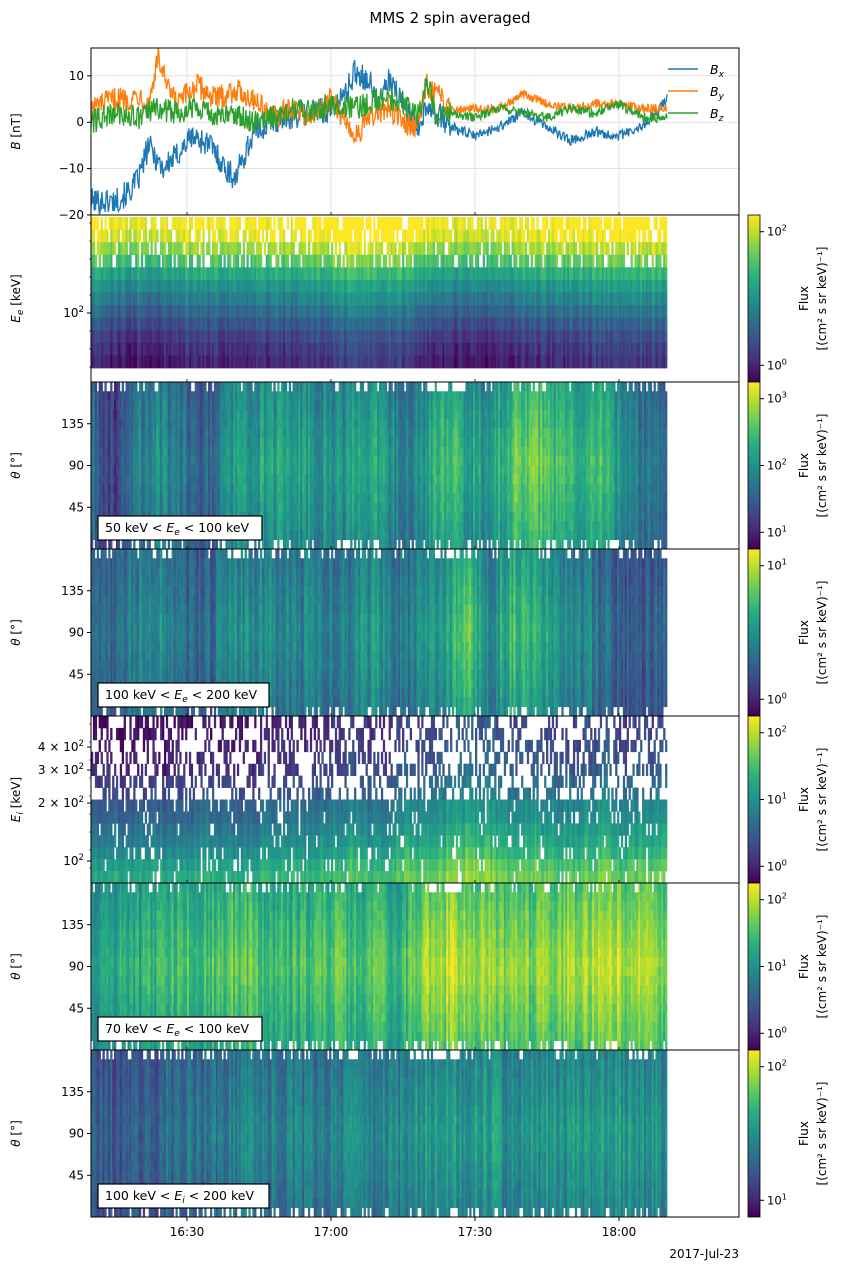 Image resolution: width=844 pixels, height=1270 pixels. I want to click on colorbar-ion-energy: 10⁰ 10¹ 10² Flux [(cm² s sr keV)⁻¹], so click(788, 799).